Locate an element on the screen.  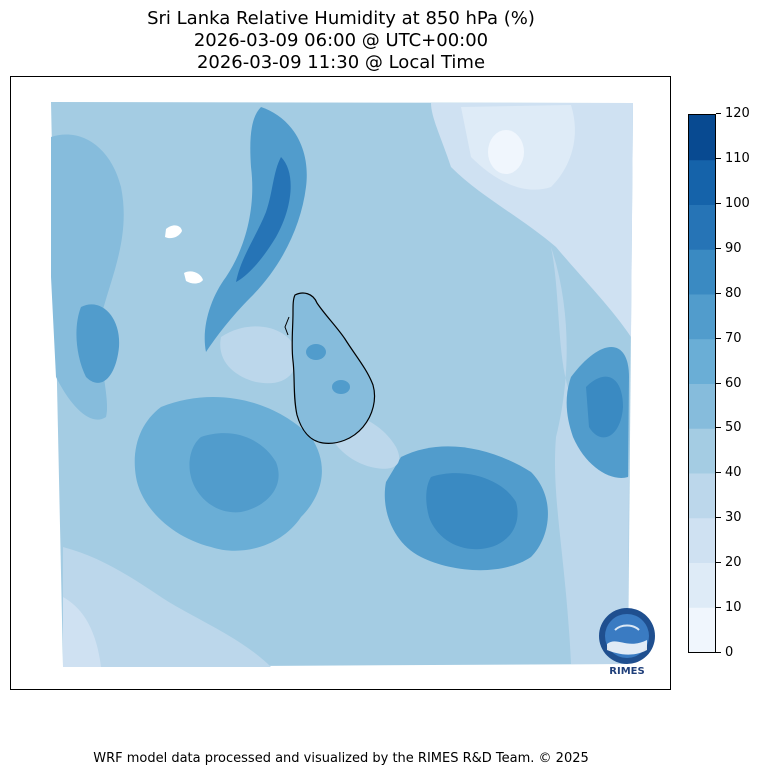
colorbar-tick-label: 80 is located at coordinates (736, 293).